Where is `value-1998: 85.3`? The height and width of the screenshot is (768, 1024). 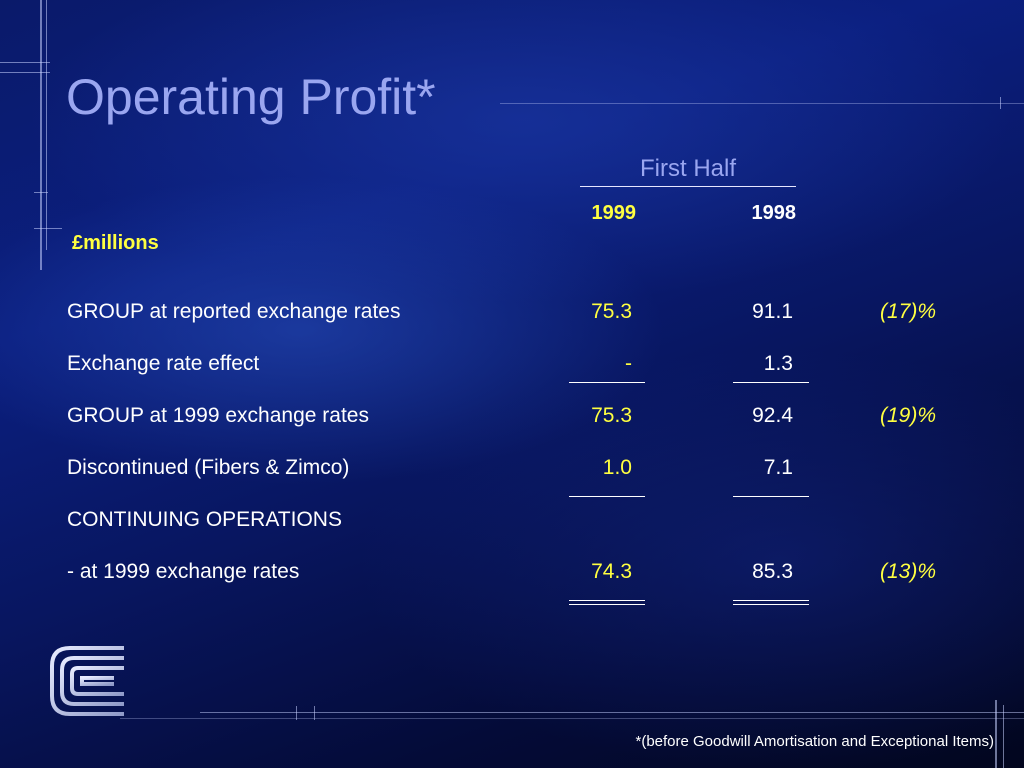
value-1998: 85.3 is located at coordinates (772, 571).